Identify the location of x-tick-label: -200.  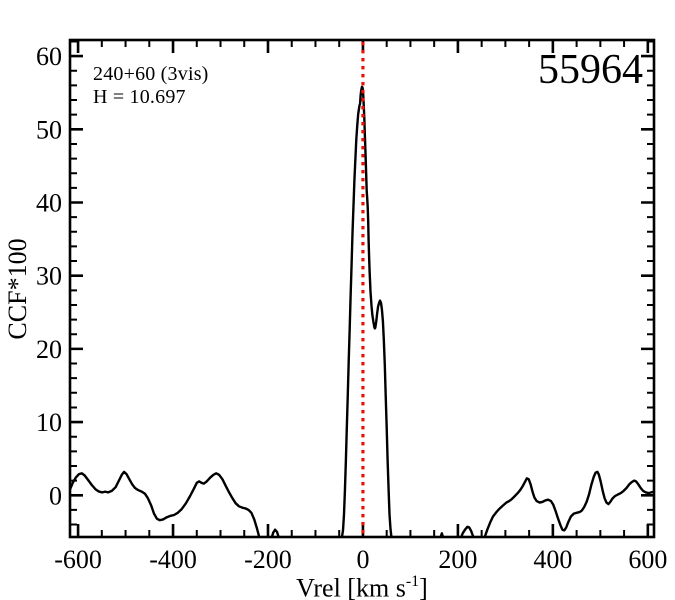
(268, 559).